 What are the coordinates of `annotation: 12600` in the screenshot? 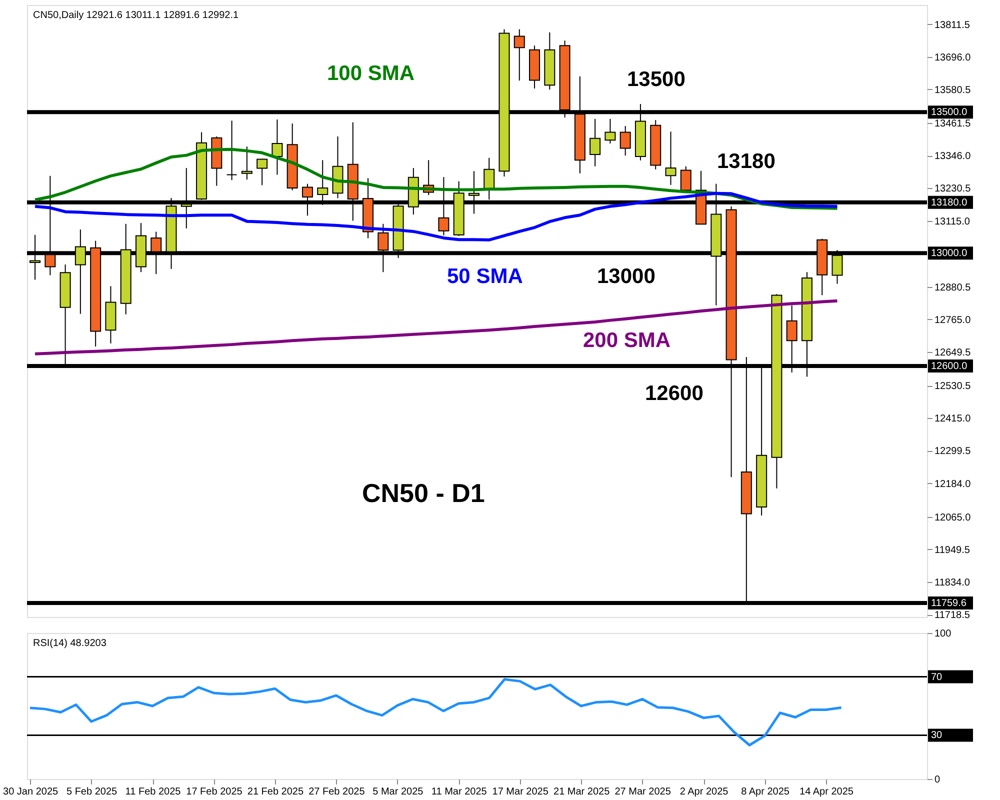 It's located at (674, 393).